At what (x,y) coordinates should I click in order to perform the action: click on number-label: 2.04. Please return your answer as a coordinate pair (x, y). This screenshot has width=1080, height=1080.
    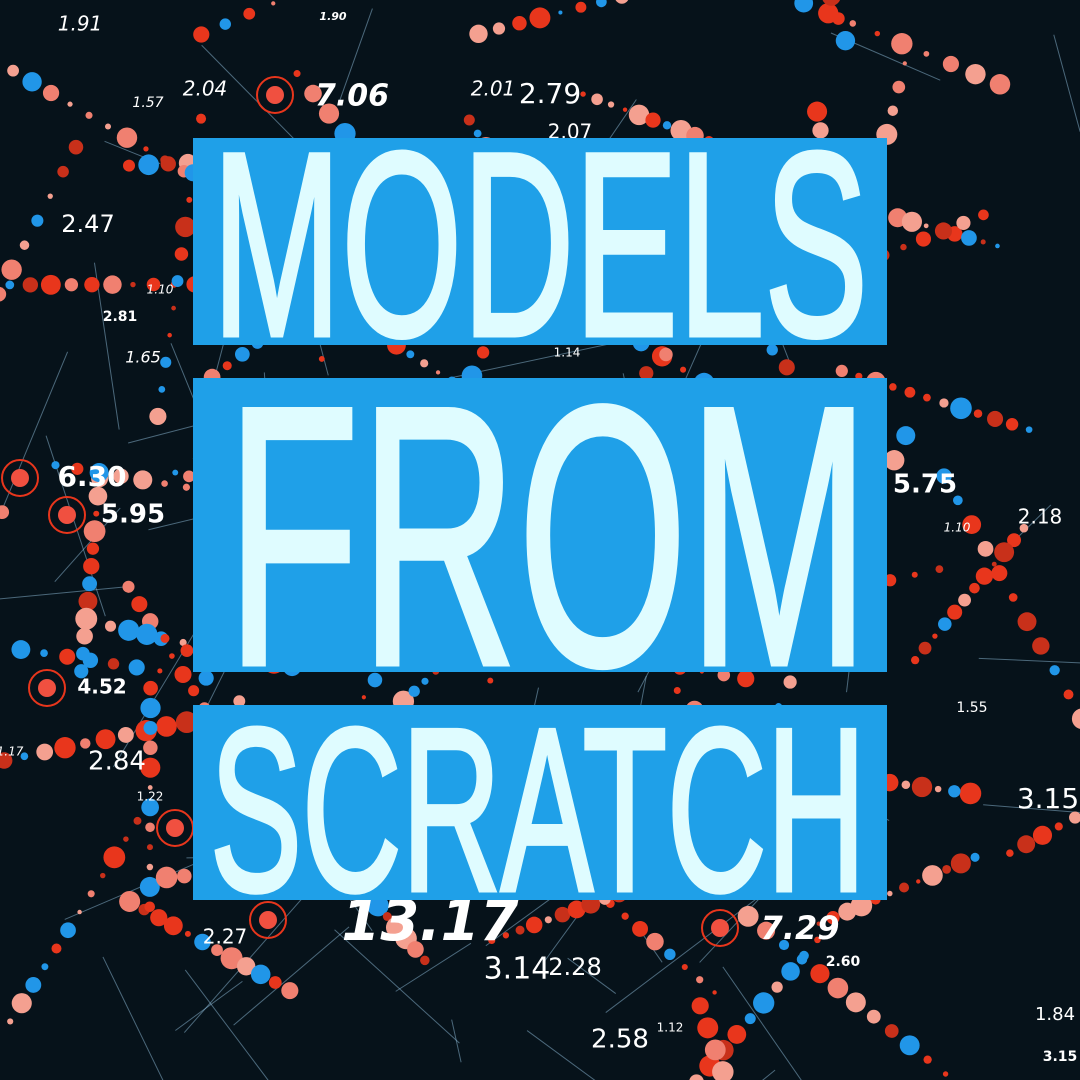
    Looking at the image, I should click on (205, 89).